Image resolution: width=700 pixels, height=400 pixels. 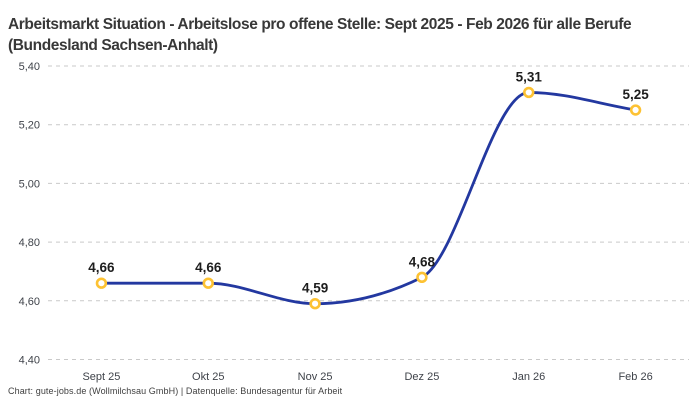 I want to click on y-axis-tick-label: 5,00, so click(x=29, y=184).